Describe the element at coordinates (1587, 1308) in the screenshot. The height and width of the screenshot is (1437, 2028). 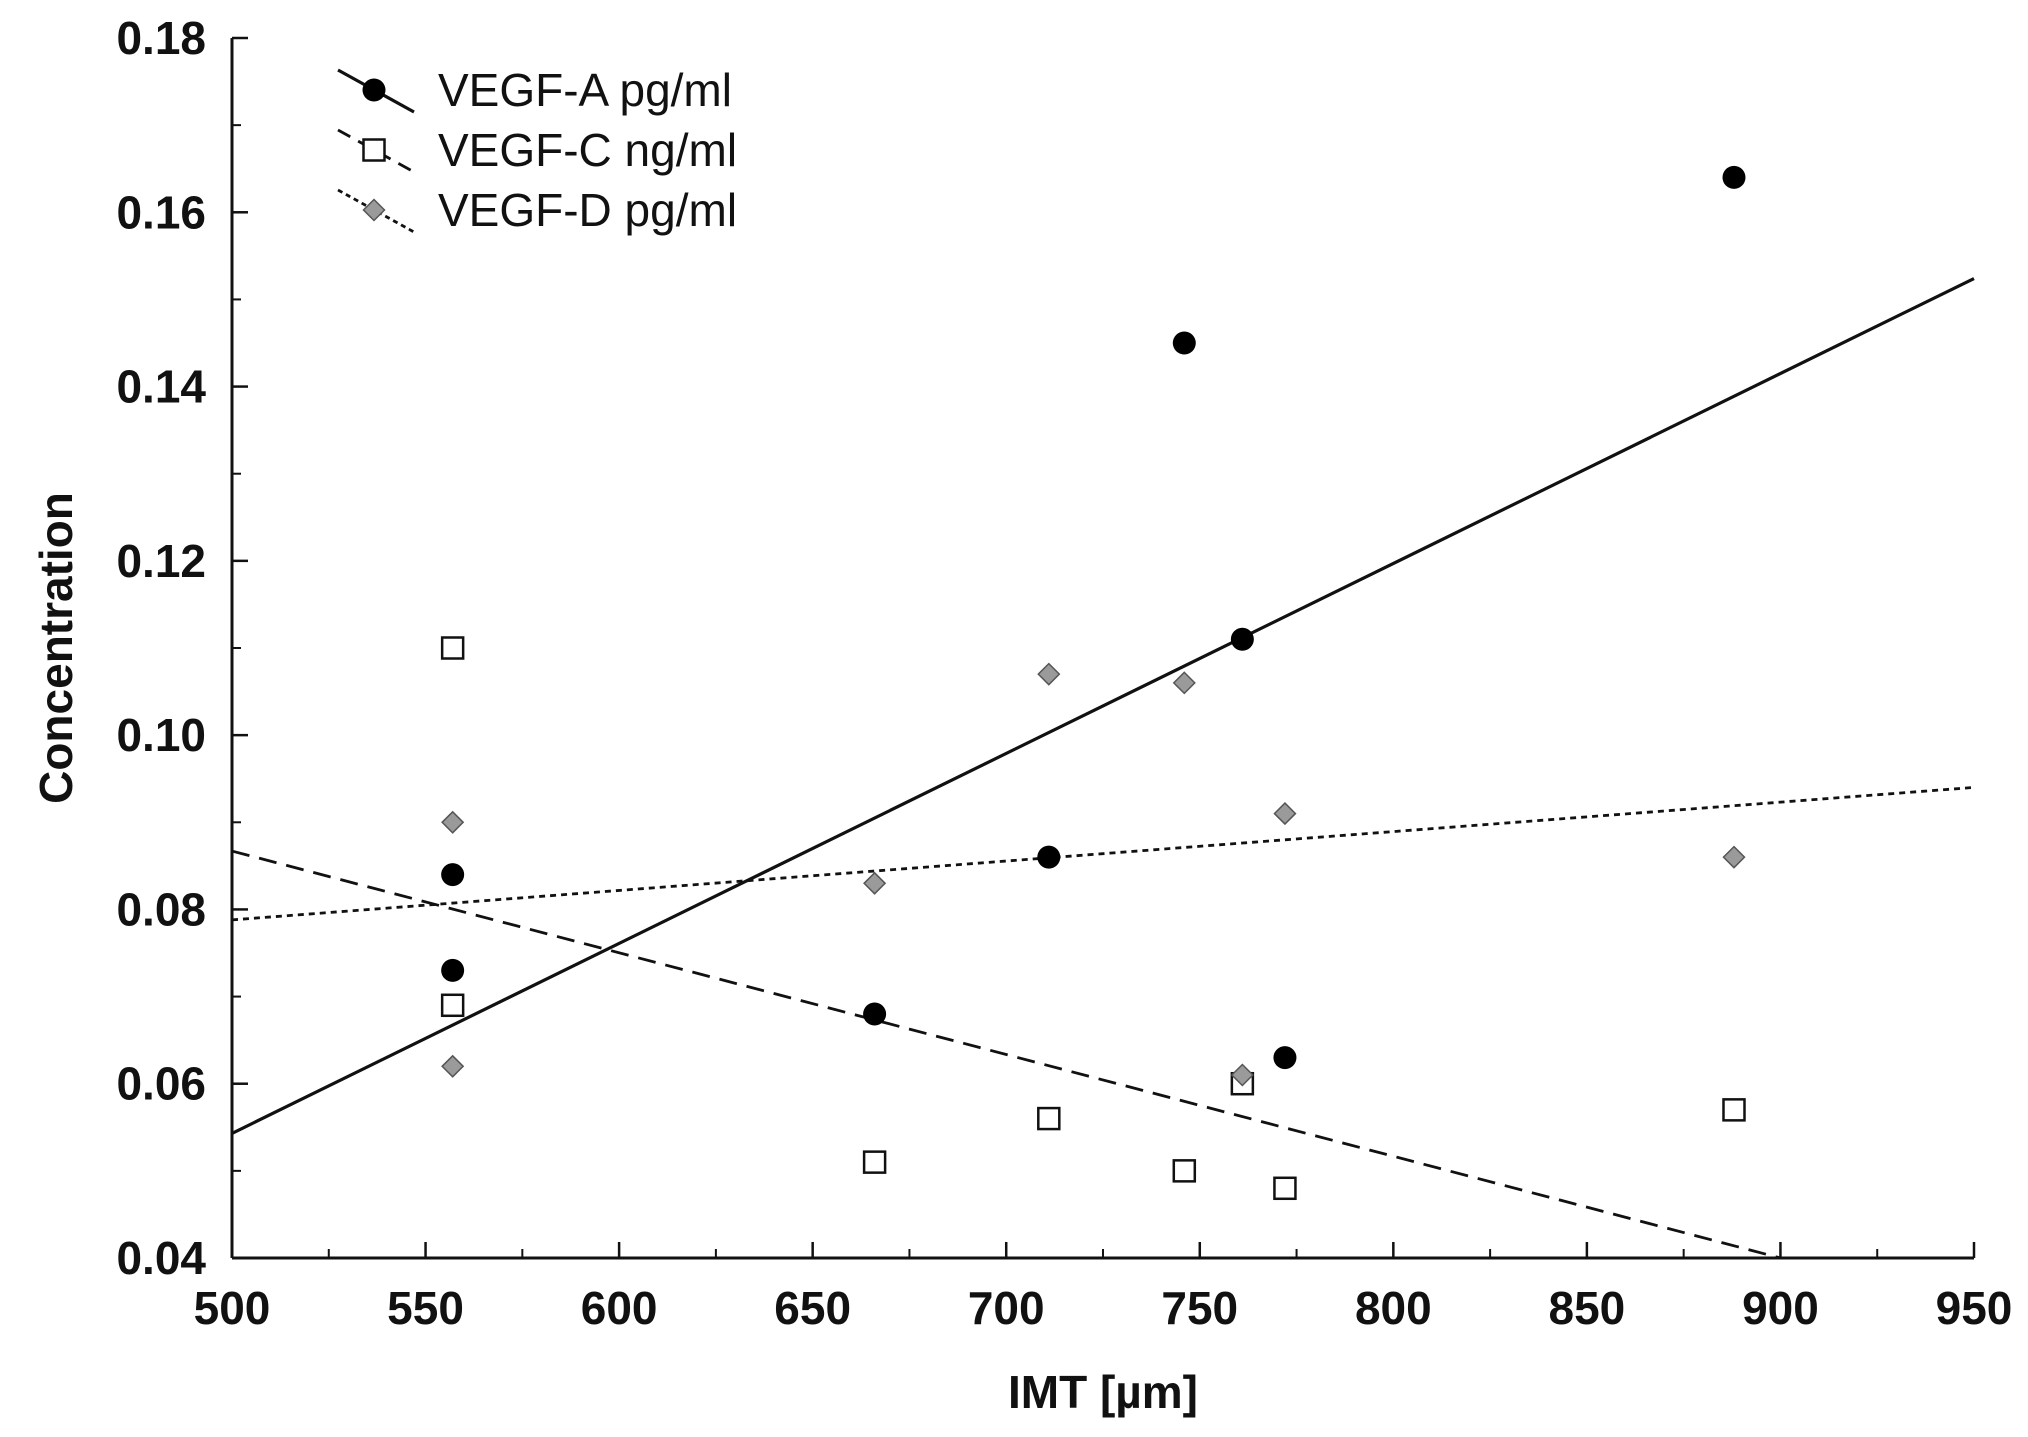
I see `x-tick-label: 850` at that location.